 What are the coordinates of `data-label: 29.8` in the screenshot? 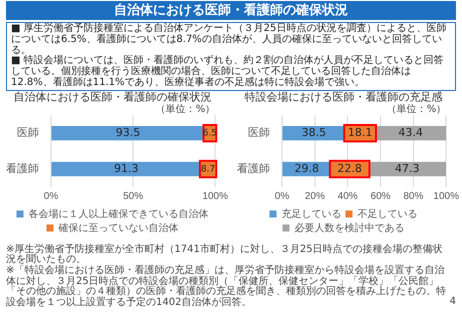 It's located at (306, 168).